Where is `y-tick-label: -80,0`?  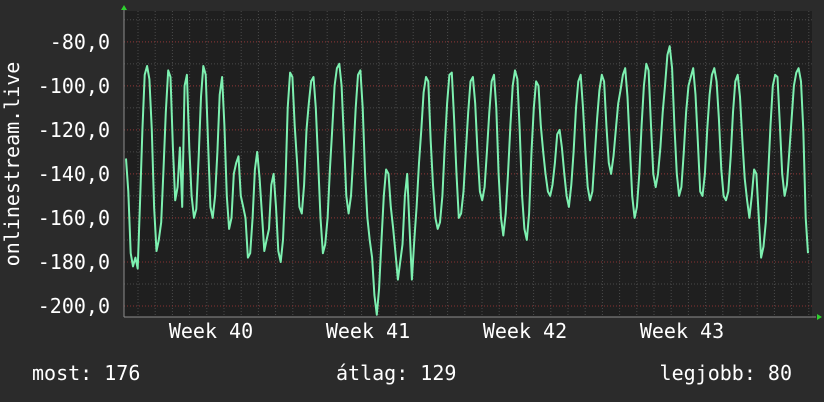
y-tick-label: -80,0 is located at coordinates (80, 42).